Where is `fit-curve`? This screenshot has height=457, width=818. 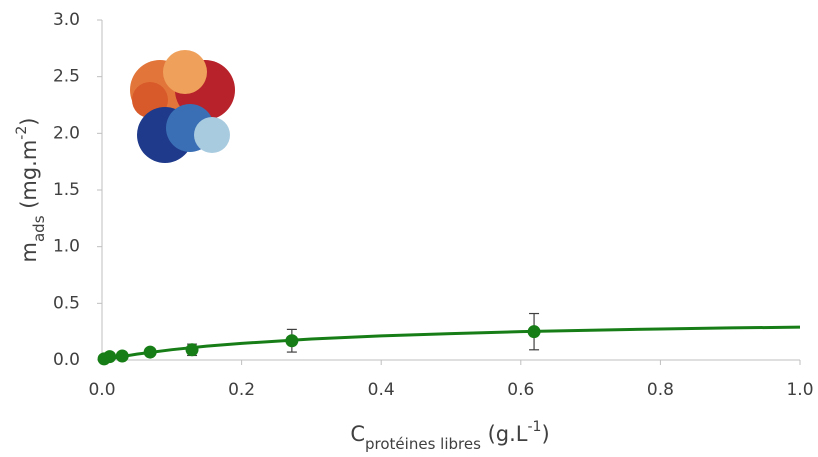
fit-curve is located at coordinates (451, 343).